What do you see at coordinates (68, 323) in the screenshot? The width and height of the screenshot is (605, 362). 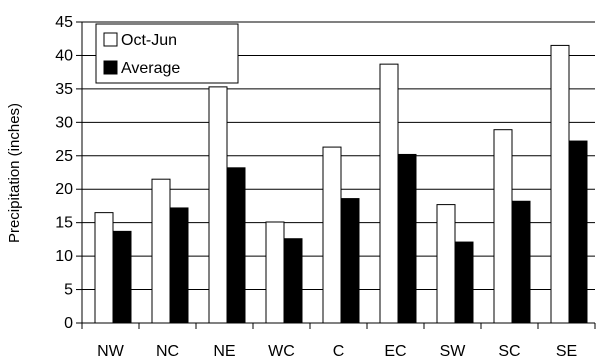 I see `y-tick-label: 0` at bounding box center [68, 323].